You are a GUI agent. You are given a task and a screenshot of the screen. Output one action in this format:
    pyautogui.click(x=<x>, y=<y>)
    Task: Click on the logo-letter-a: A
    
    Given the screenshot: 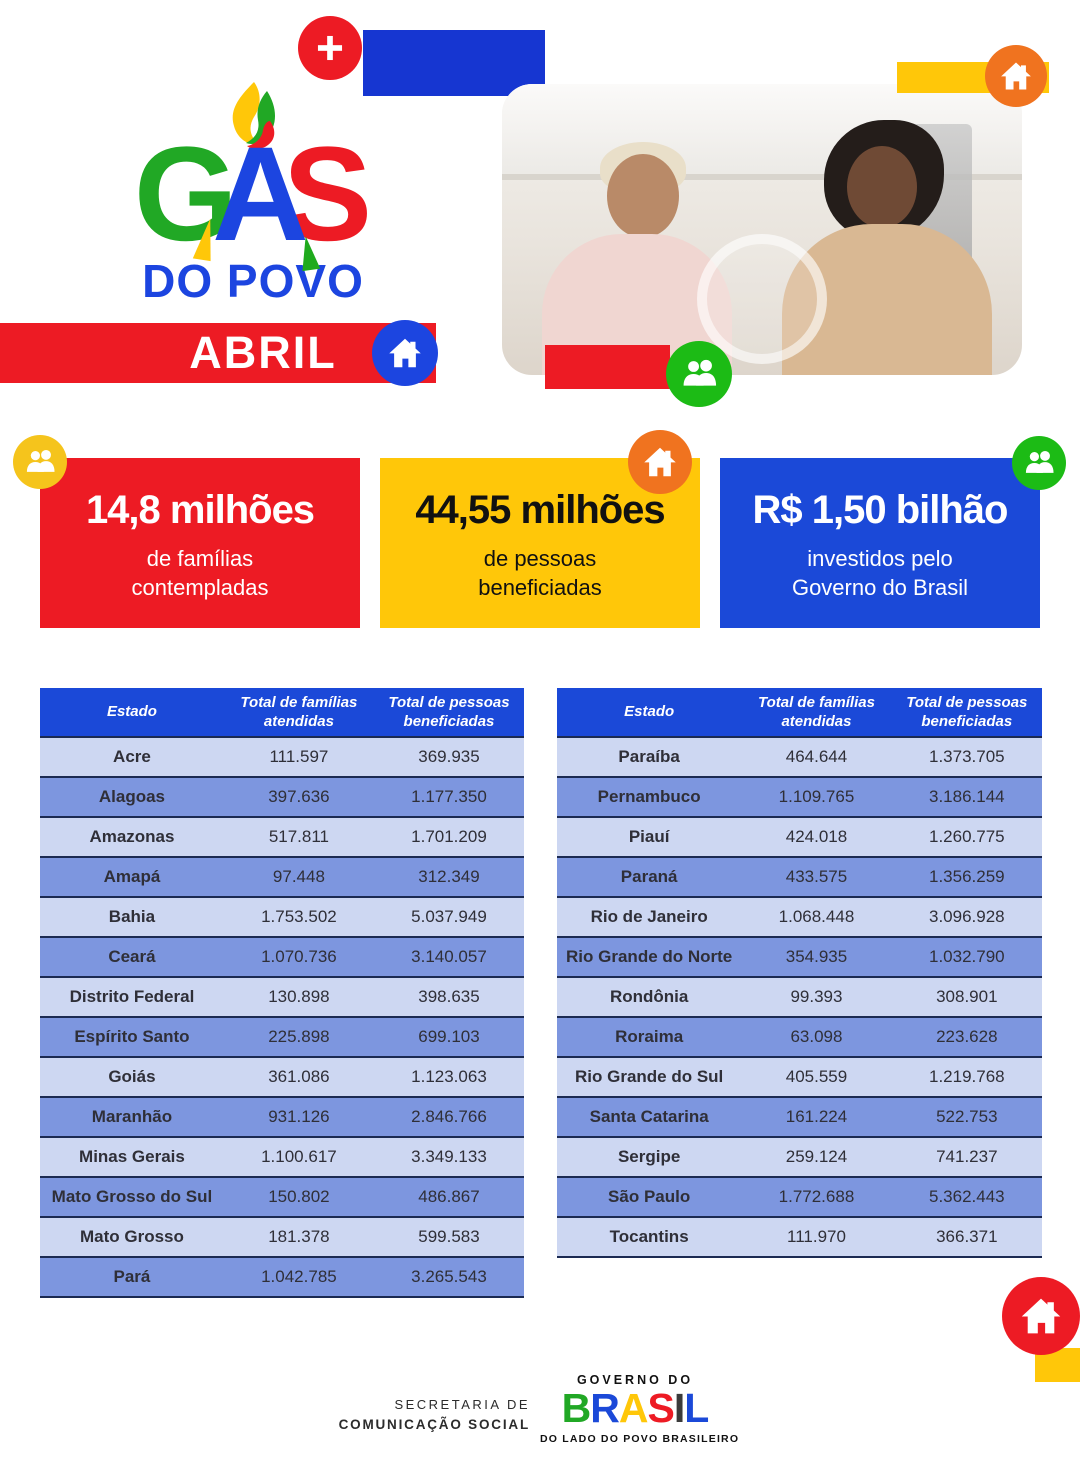 What is the action you would take?
    pyautogui.click(x=260, y=194)
    